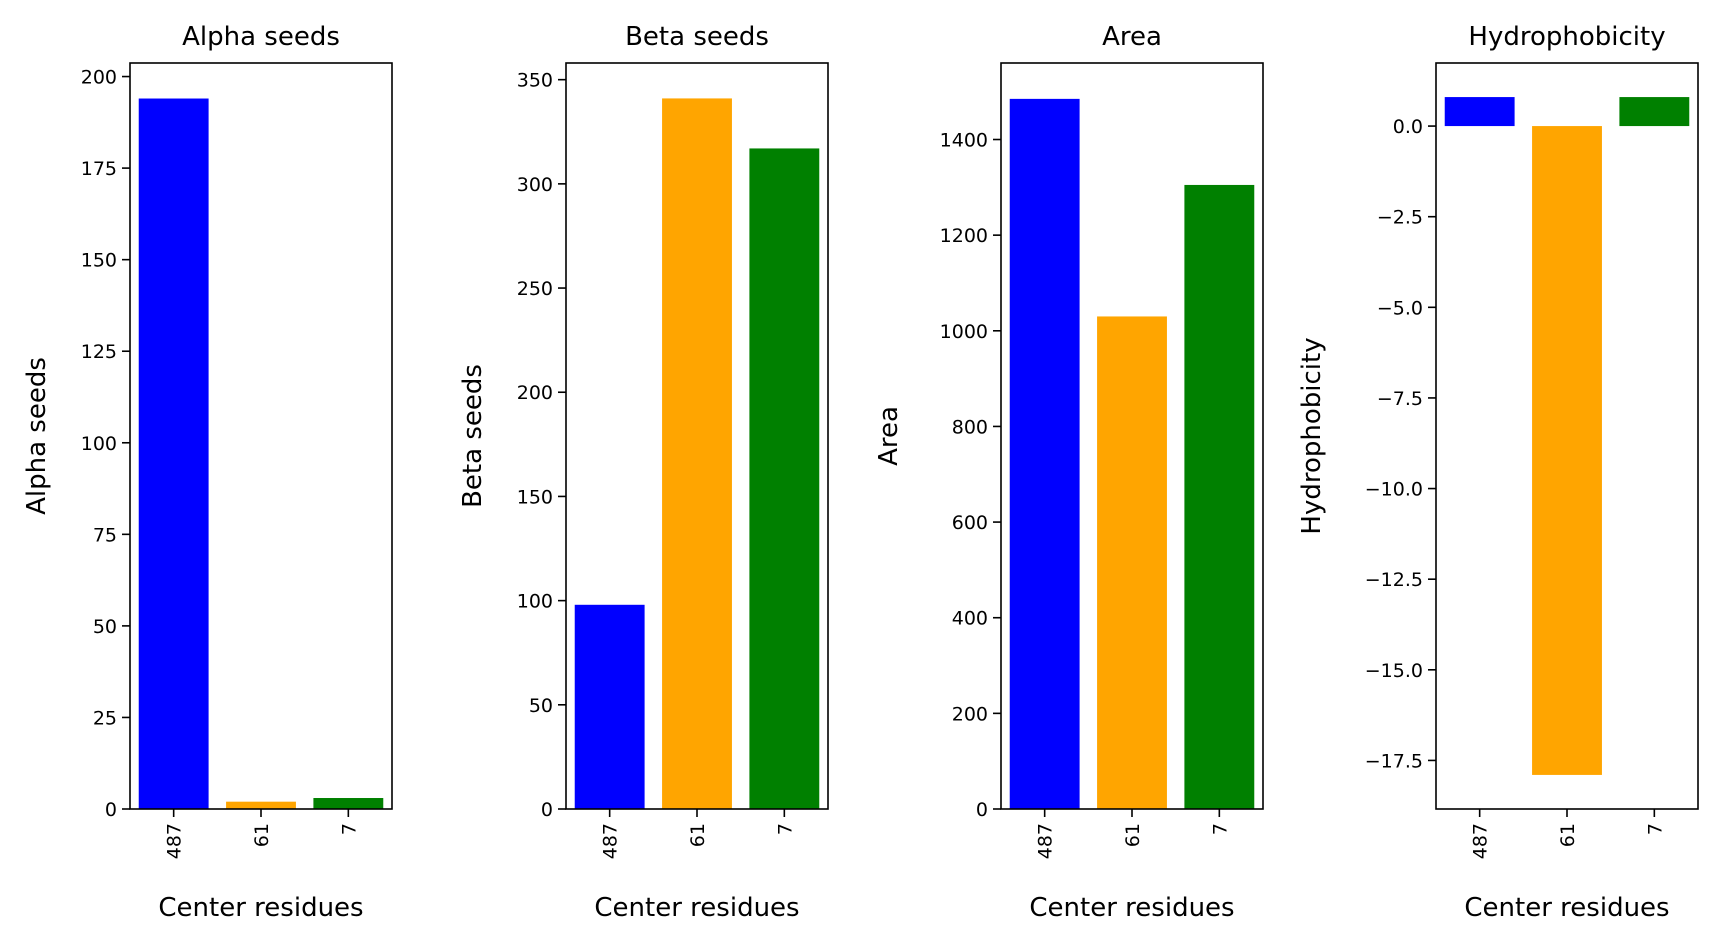 The height and width of the screenshot is (938, 1709). What do you see at coordinates (1400, 444) in the screenshot?
I see `y-ticks-group: 0.0 −2.5 −5.0 −7.5 −10.0 −12.5 −15.0 −17.5` at bounding box center [1400, 444].